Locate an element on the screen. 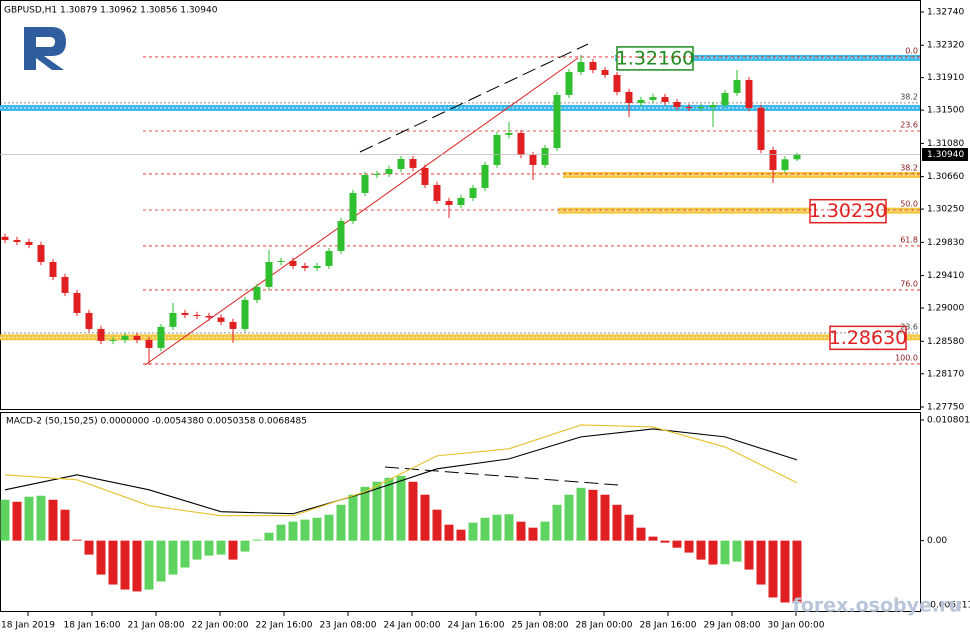  fib-label: 76.0 is located at coordinates (909, 283).